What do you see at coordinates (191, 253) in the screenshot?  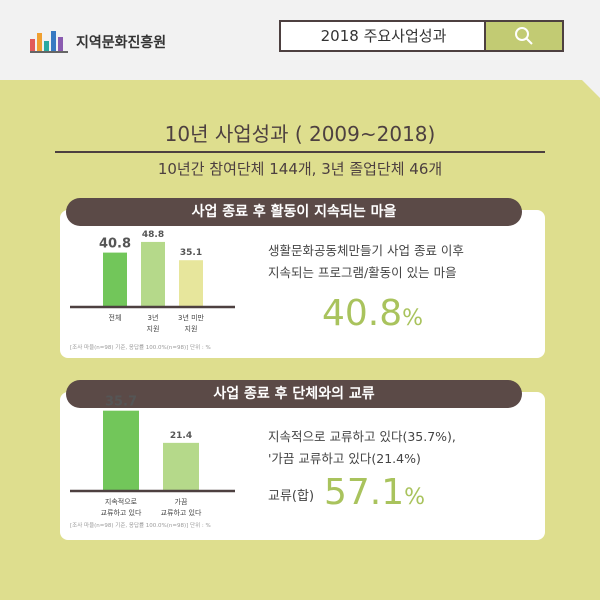 I see `section1-chart-data-label-2: 35.1` at bounding box center [191, 253].